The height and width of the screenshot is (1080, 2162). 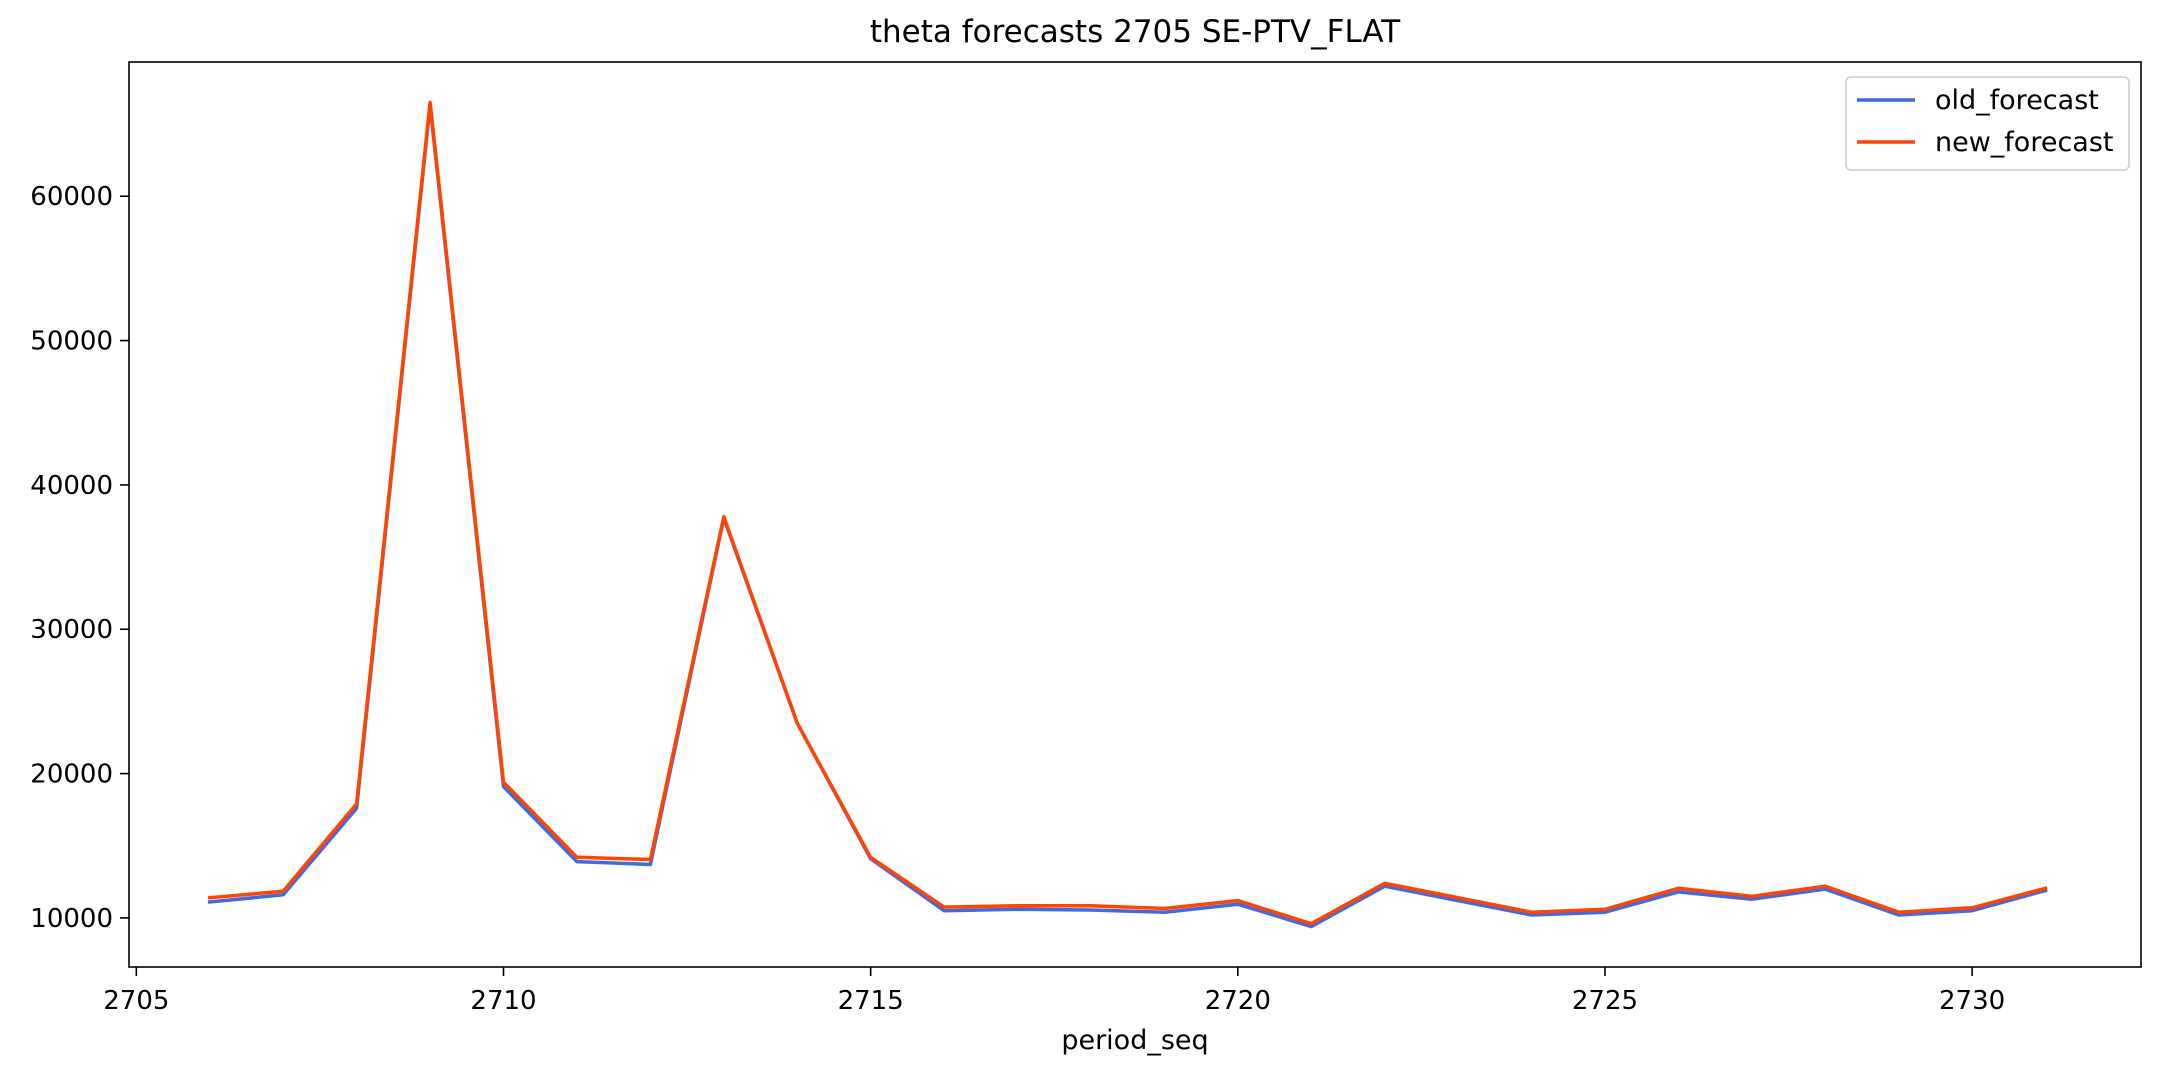 I want to click on x-tick-label: 2725, so click(x=1605, y=1001).